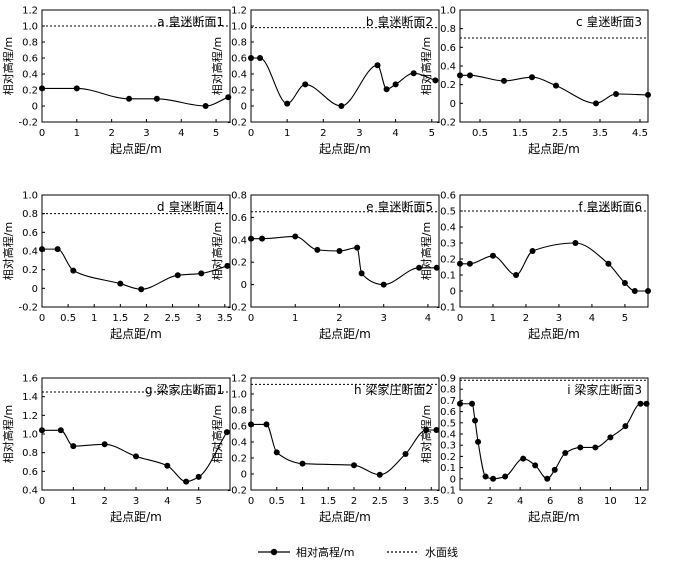  Describe the element at coordinates (640, 133) in the screenshot. I see `x-tick-label: 4.5` at that location.